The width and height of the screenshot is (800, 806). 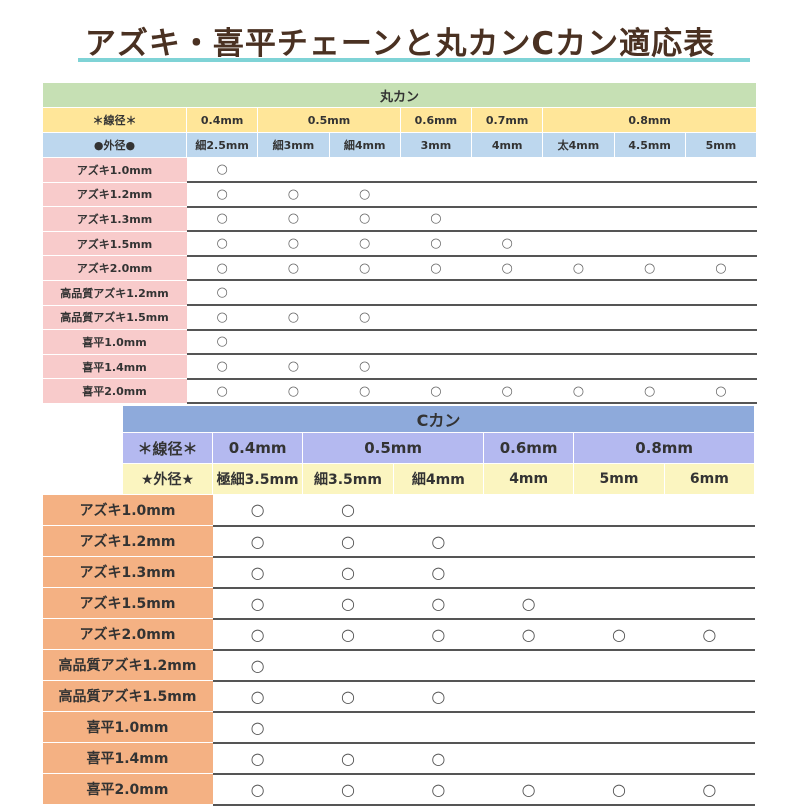 What do you see at coordinates (528, 479) in the screenshot?
I see `outer-diameter-cell: 4mm` at bounding box center [528, 479].